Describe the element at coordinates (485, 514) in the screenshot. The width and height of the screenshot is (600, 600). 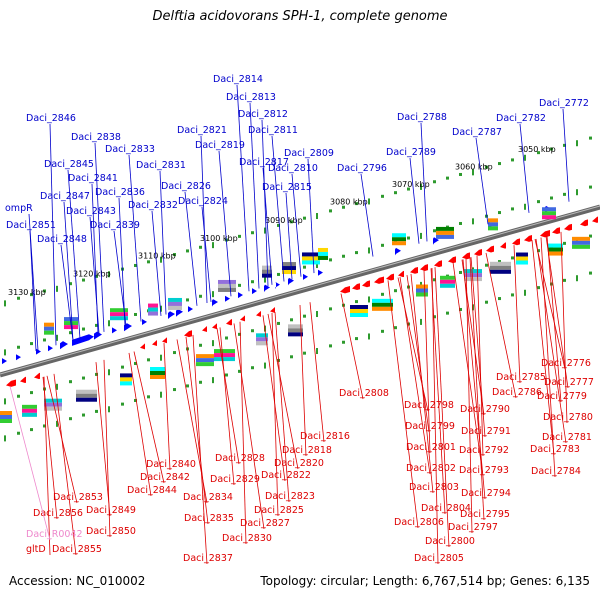
I see `bottom-gene-label: Daci_2795` at that location.